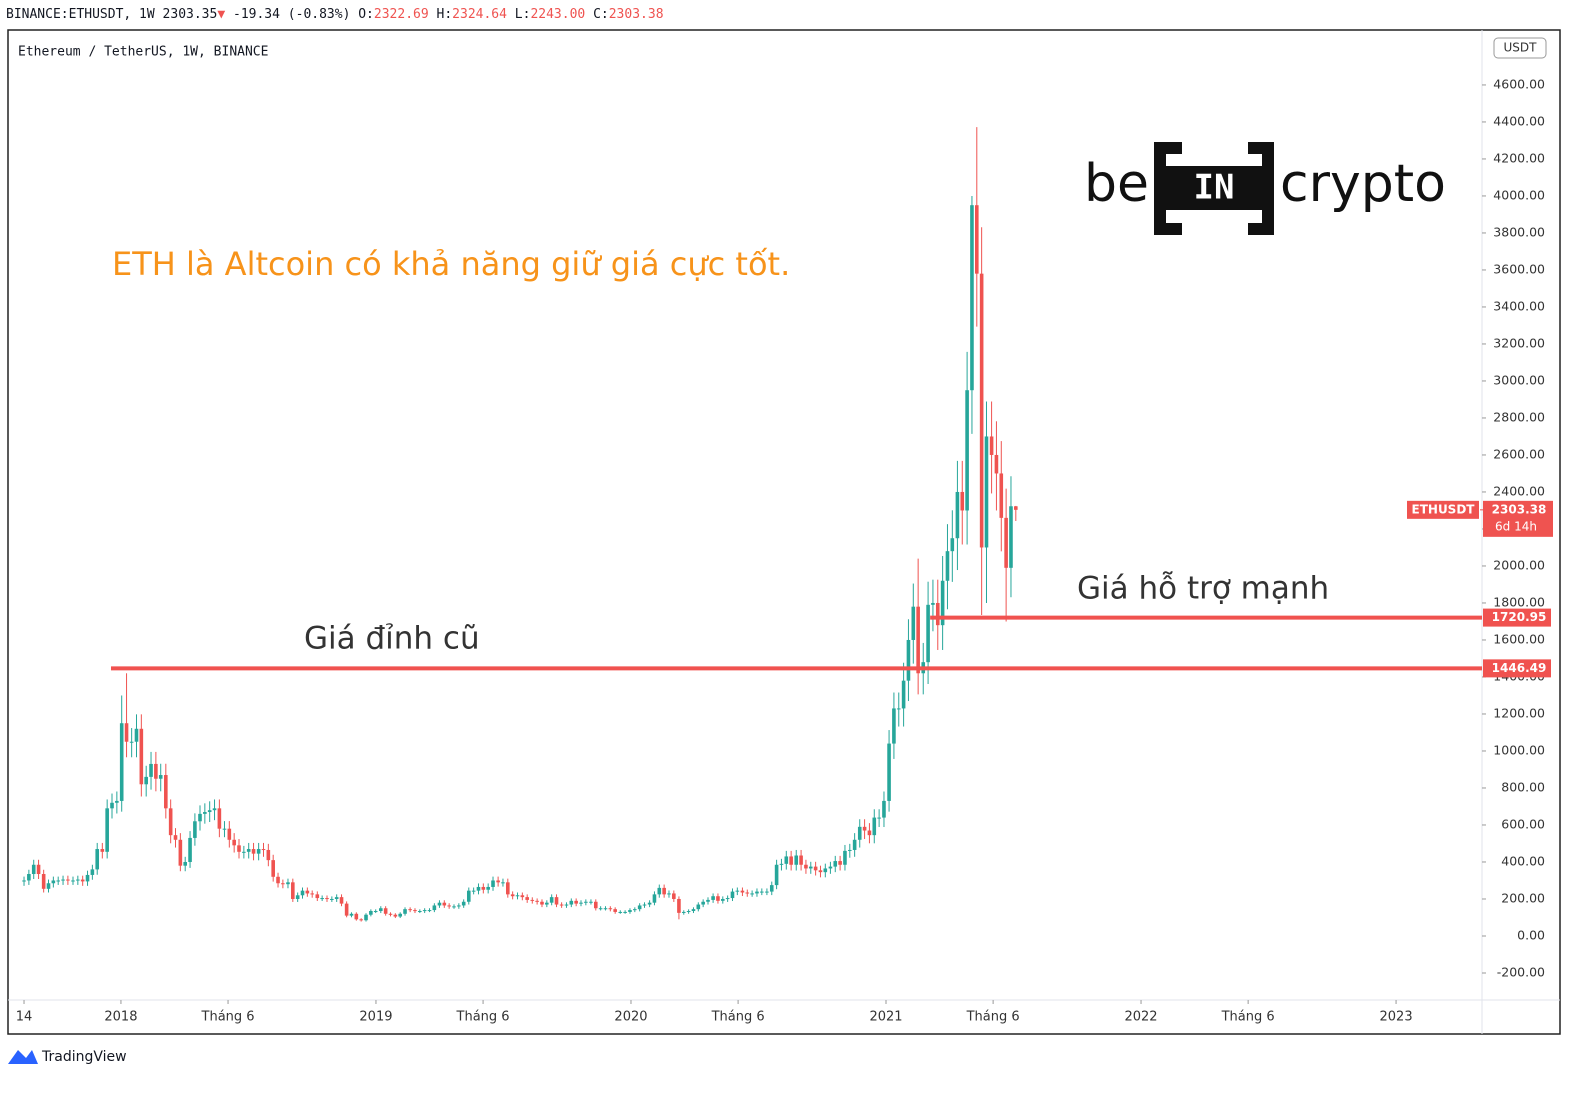  I want to click on y-tick-label: 3400.00, so click(1519, 305).